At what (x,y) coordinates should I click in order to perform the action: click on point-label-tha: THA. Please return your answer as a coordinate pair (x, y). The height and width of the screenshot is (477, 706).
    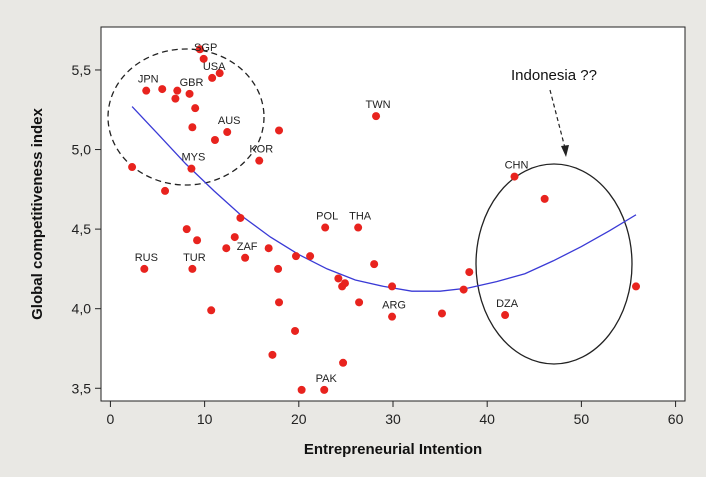
    Looking at the image, I should click on (360, 217).